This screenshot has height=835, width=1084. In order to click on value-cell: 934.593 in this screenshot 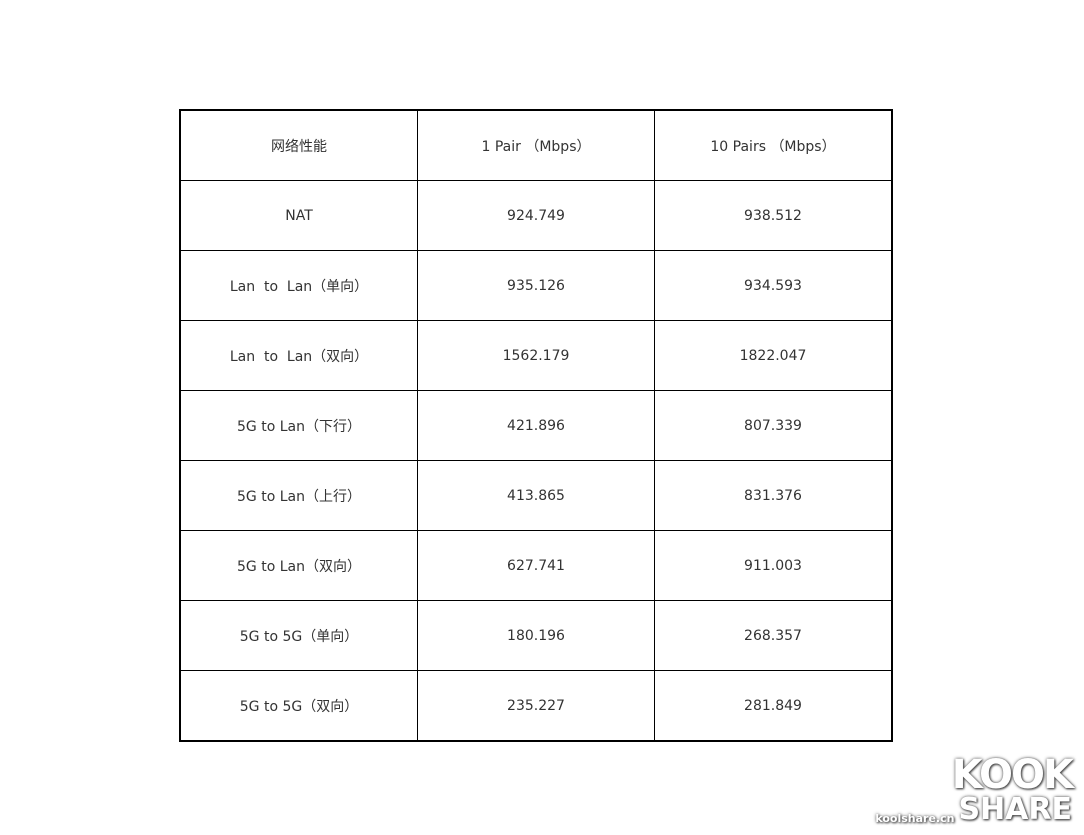, I will do `click(773, 285)`.